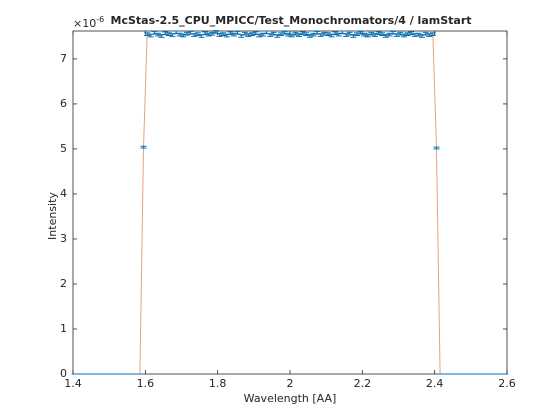  Describe the element at coordinates (84, 23) in the screenshot. I see `y-multiplier-base: ×10` at that location.